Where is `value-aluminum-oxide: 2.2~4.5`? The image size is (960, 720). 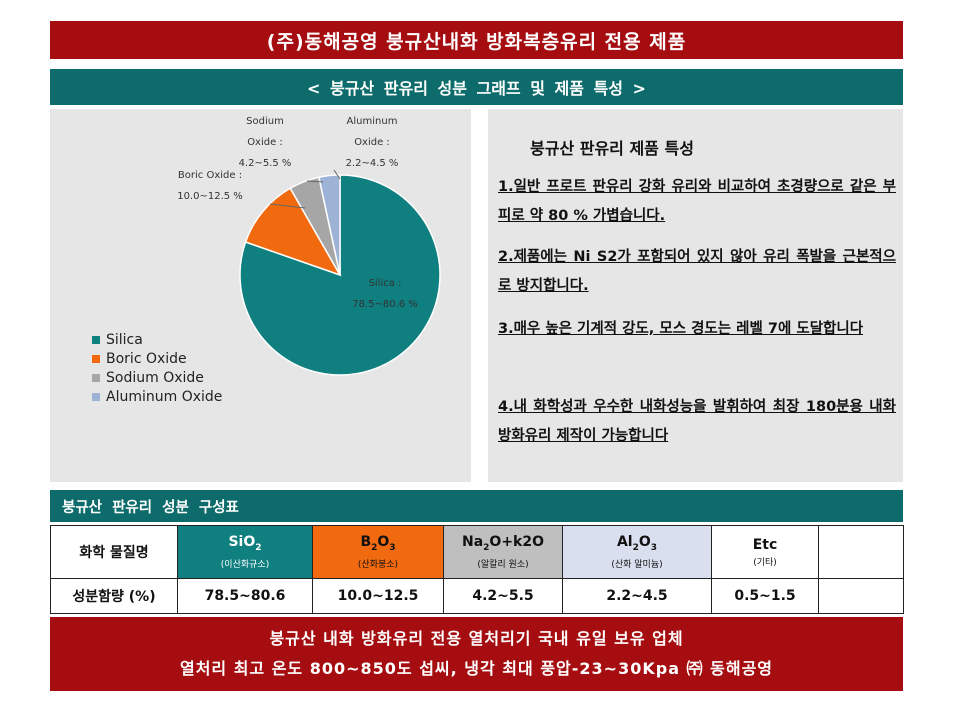
value-aluminum-oxide: 2.2~4.5 is located at coordinates (637, 596).